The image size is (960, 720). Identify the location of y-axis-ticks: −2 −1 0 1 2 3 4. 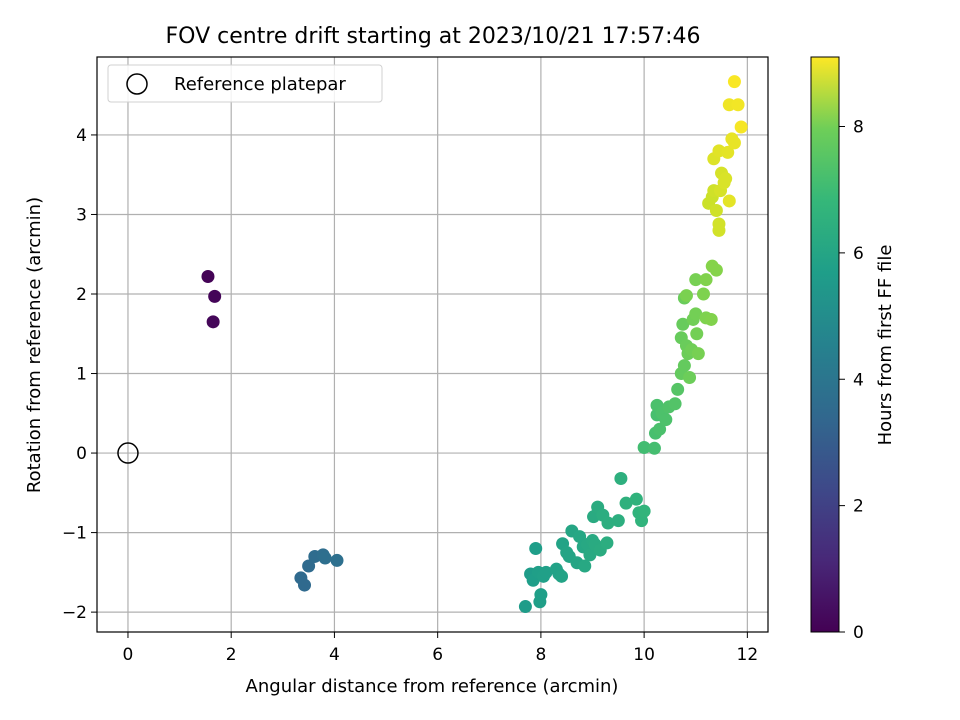
(79, 374).